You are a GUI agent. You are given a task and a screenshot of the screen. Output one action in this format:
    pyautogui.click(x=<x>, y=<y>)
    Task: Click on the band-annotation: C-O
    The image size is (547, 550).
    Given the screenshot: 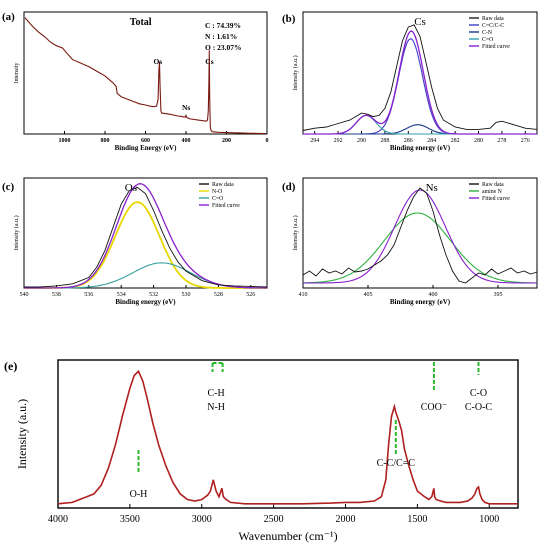 What is the action you would take?
    pyautogui.click(x=478, y=393)
    